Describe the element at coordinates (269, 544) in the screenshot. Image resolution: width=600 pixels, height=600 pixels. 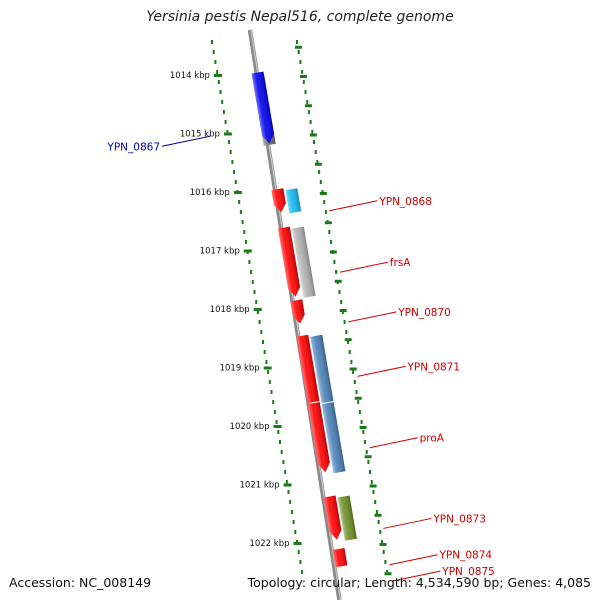
I see `tick-label: 1022 kbp` at that location.